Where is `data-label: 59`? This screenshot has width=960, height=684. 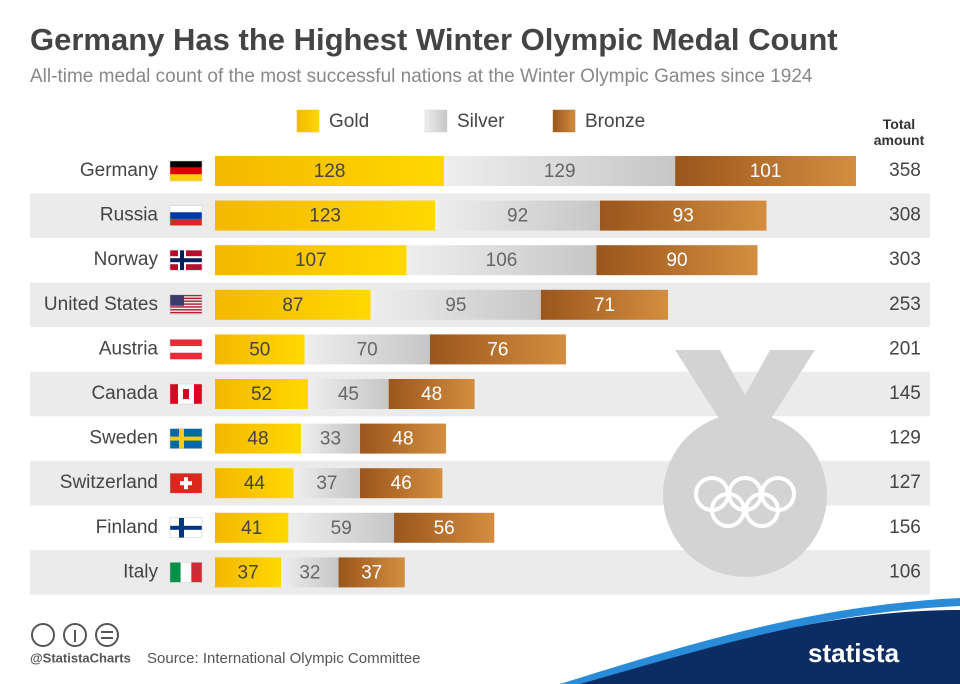 data-label: 59 is located at coordinates (341, 528).